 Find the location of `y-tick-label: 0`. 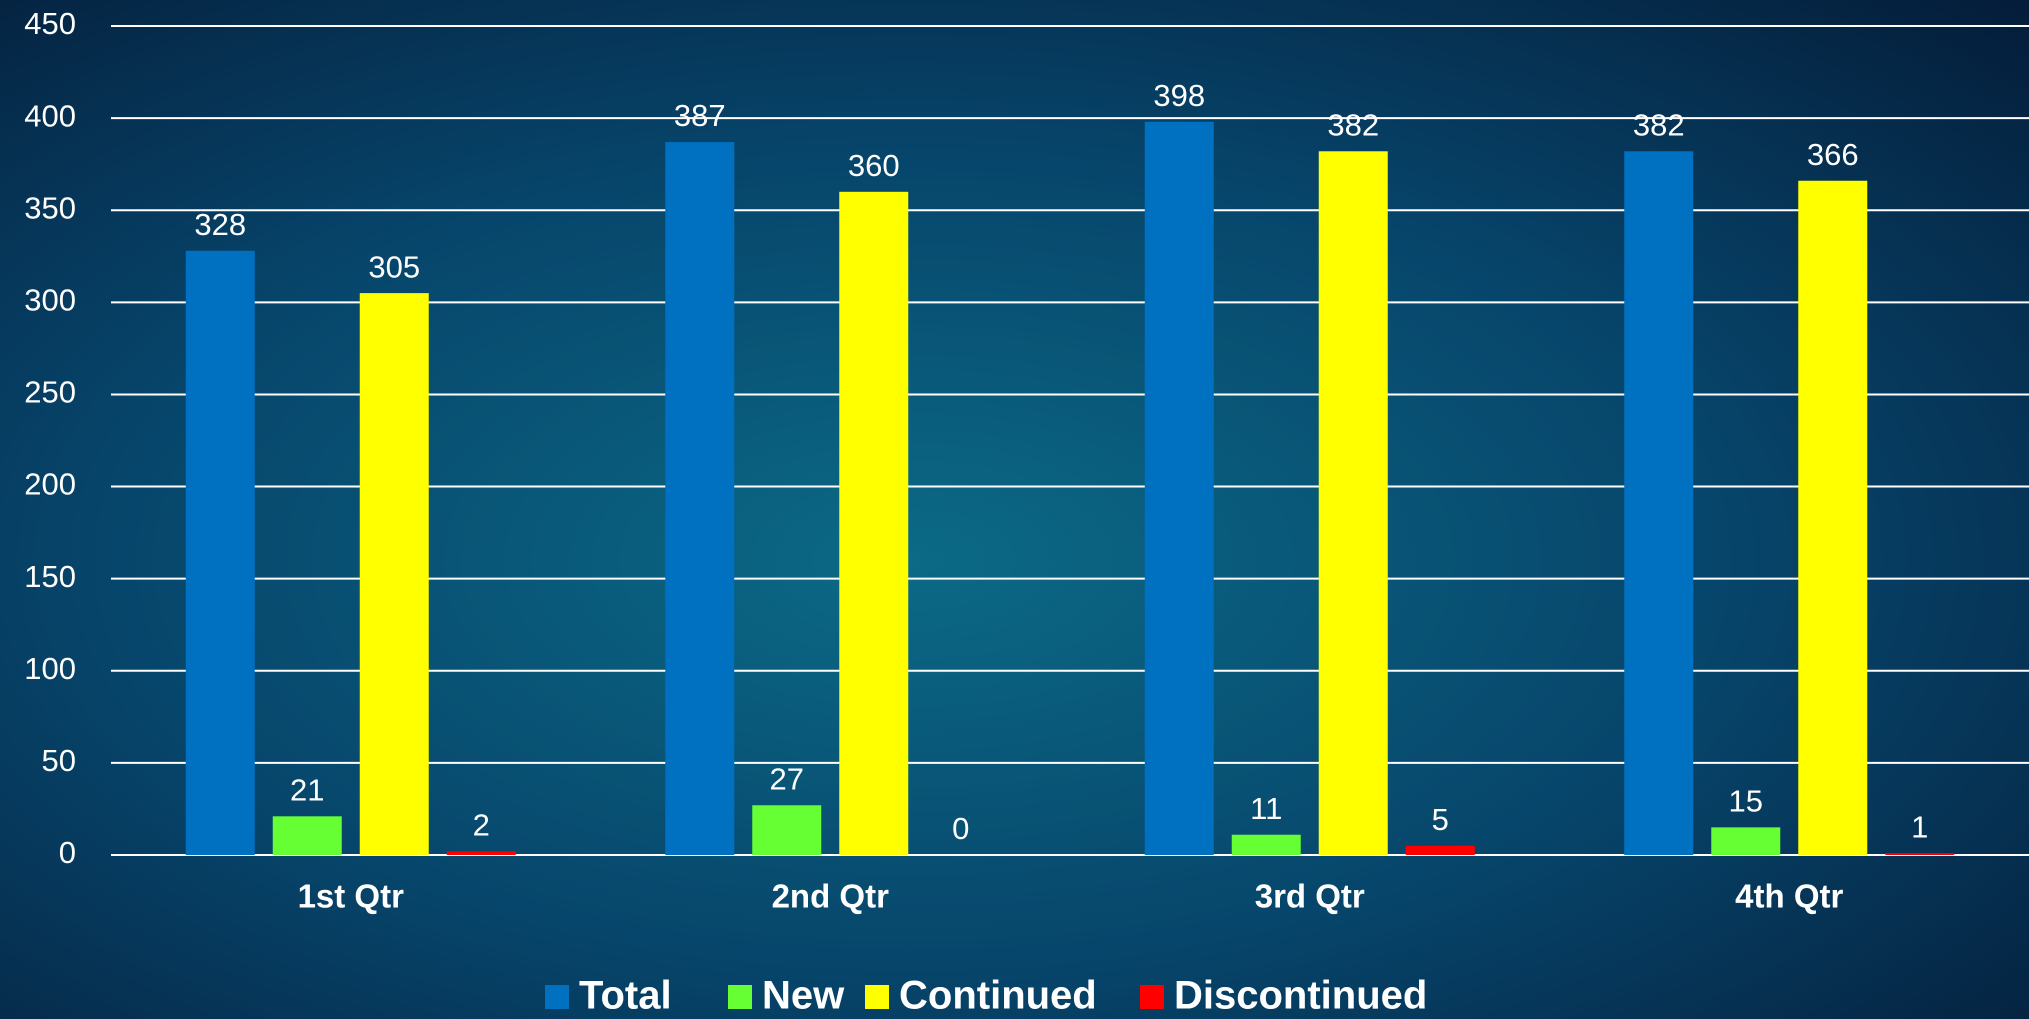

y-tick-label: 0 is located at coordinates (67, 852).